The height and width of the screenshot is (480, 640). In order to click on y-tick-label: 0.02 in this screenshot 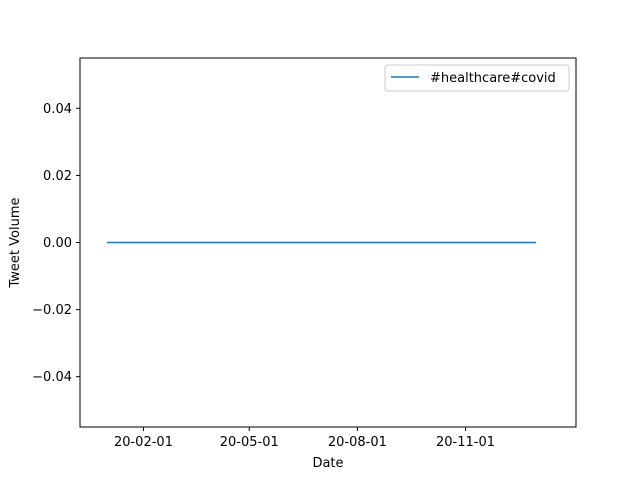, I will do `click(57, 176)`.